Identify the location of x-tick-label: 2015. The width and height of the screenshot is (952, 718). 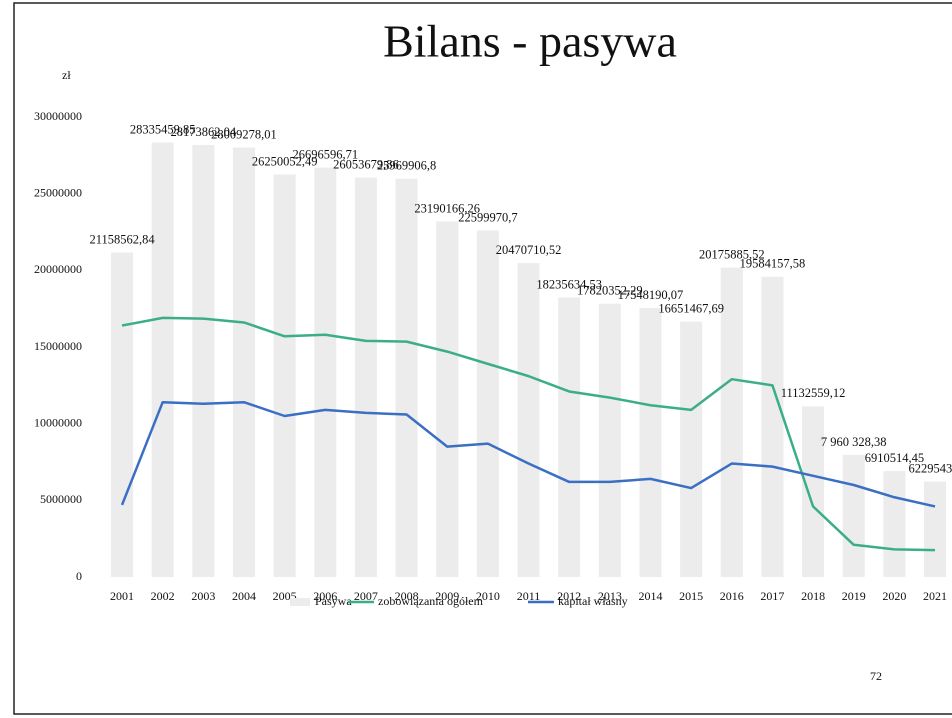
(691, 596).